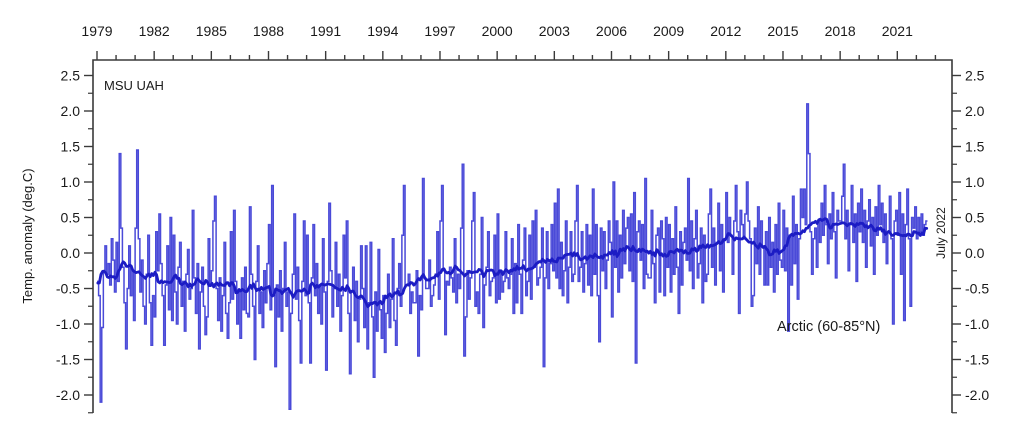 This screenshot has width=1024, height=448. I want to click on x-tick-label: 2012, so click(725, 31).